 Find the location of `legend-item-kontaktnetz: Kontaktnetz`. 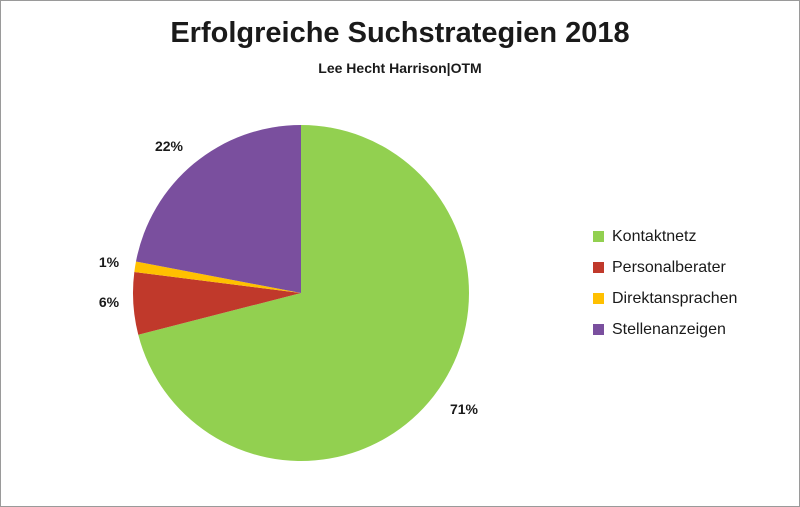

legend-item-kontaktnetz: Kontaktnetz is located at coordinates (665, 236).